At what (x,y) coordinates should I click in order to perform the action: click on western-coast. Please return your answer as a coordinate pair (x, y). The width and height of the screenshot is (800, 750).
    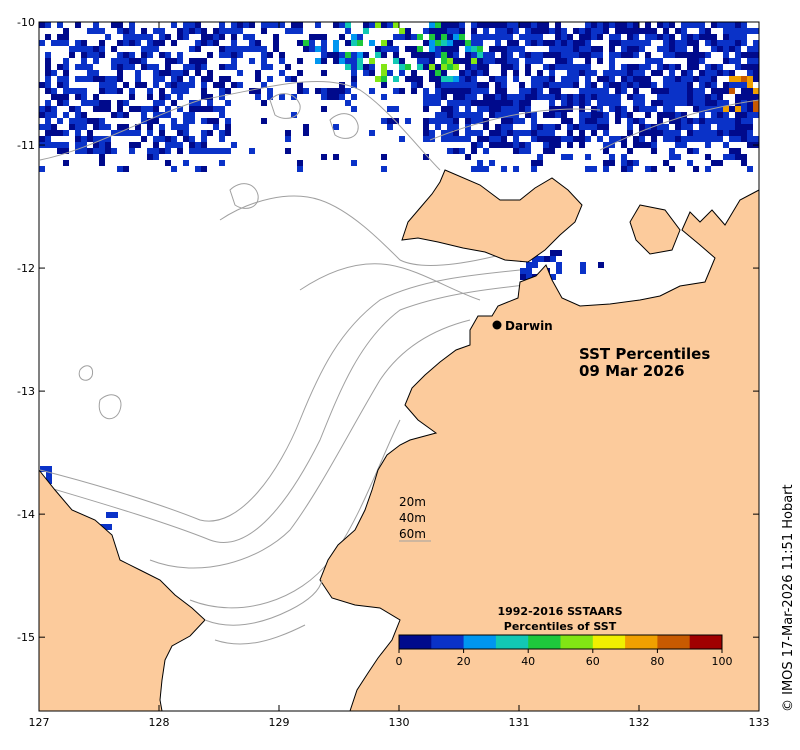
    Looking at the image, I should click on (122, 590).